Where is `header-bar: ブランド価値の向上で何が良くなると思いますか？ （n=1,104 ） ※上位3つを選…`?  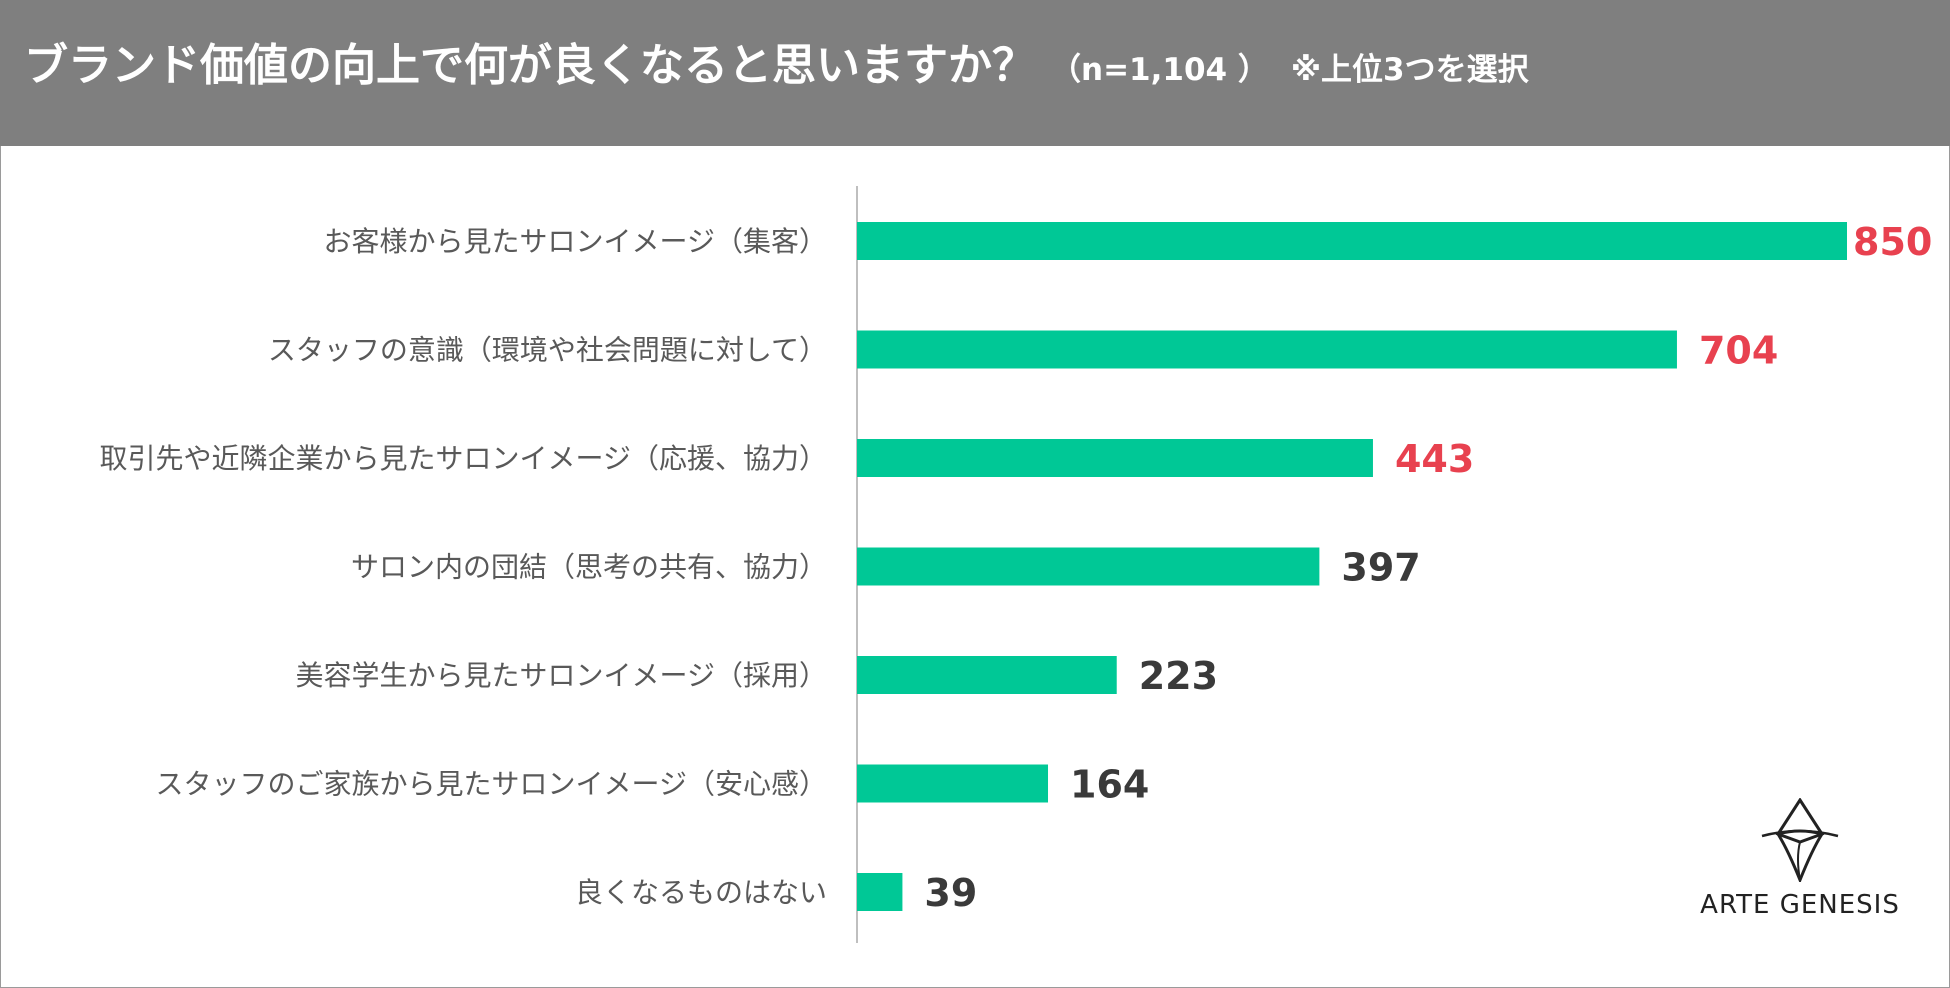
header-bar: ブランド価値の向上で何が良くなると思いますか？ （n=1,104 ） ※上位3つを選… is located at coordinates (975, 73).